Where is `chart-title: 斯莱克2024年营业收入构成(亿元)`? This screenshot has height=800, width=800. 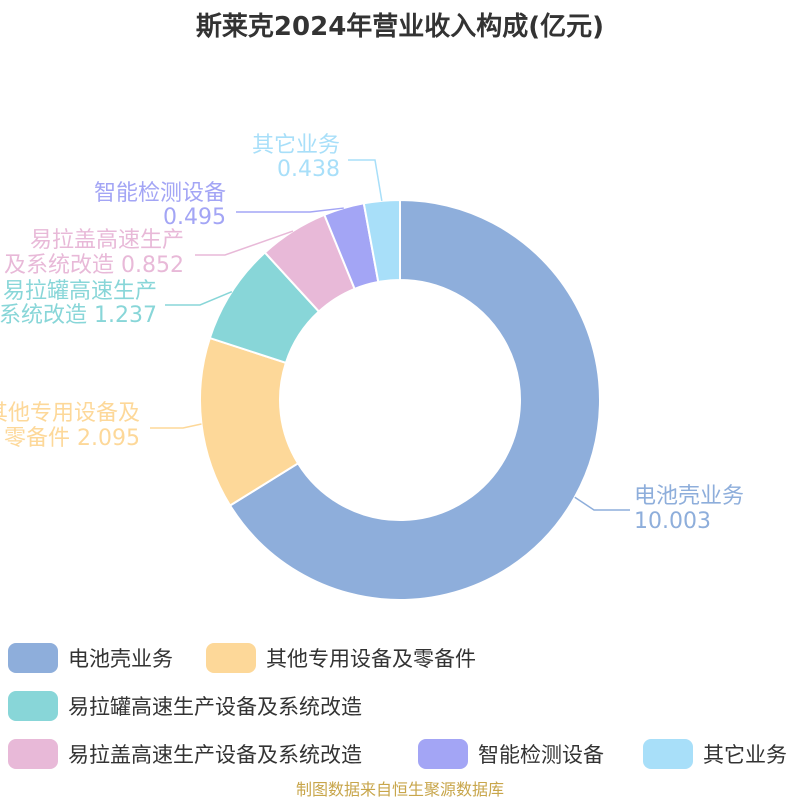 chart-title: 斯莱克2024年营业收入构成(亿元) is located at coordinates (400, 27).